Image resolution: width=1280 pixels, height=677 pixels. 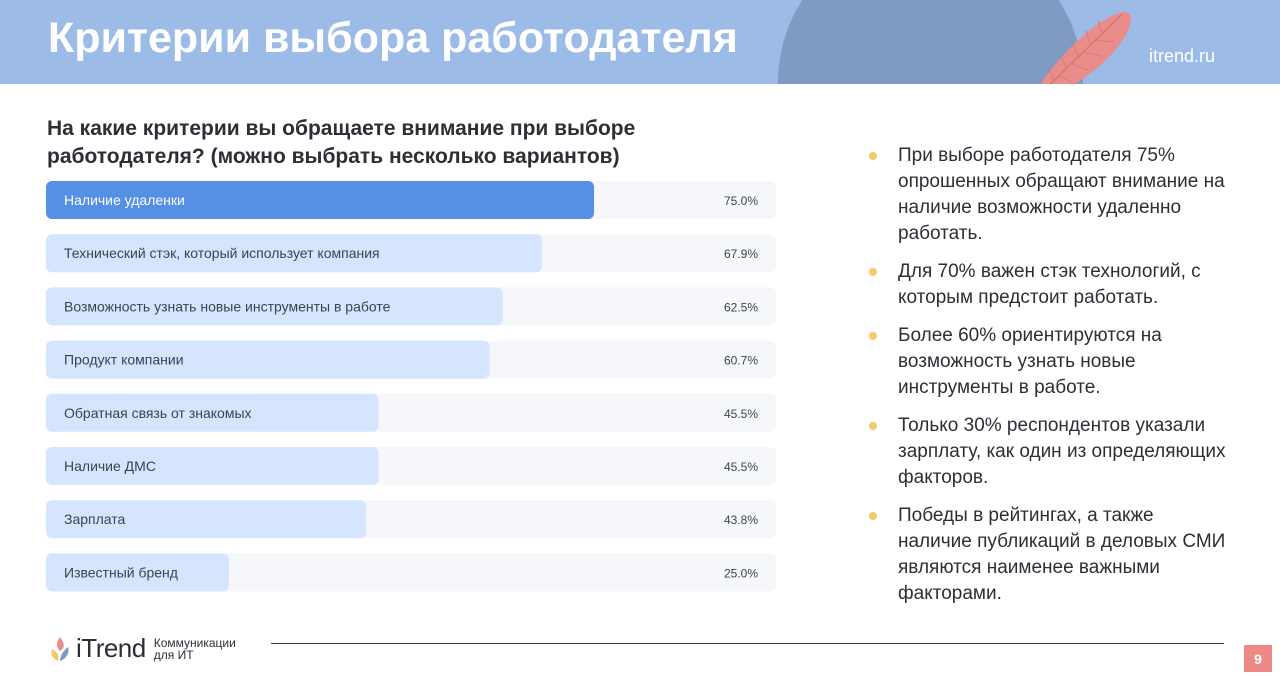 I want to click on bar-value-label: 67.9%, so click(x=741, y=254).